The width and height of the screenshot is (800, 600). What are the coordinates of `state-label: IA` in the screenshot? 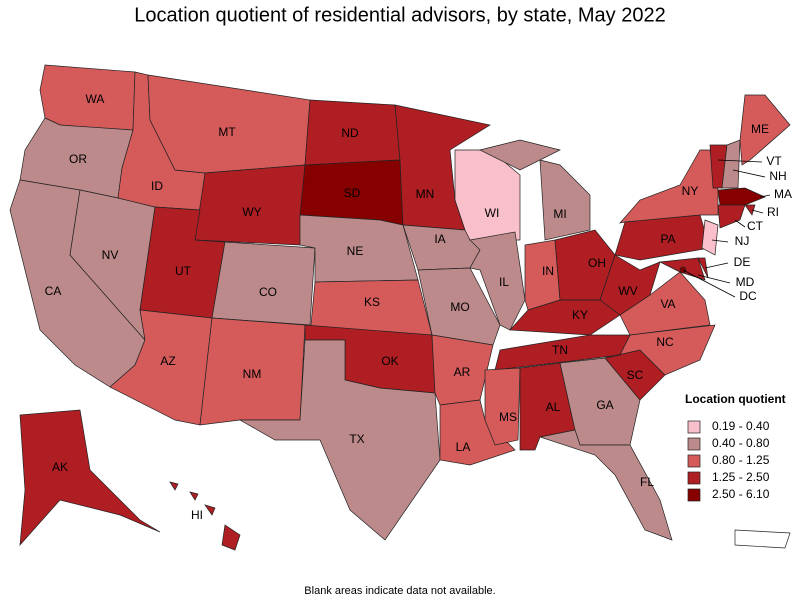 It's located at (439, 239).